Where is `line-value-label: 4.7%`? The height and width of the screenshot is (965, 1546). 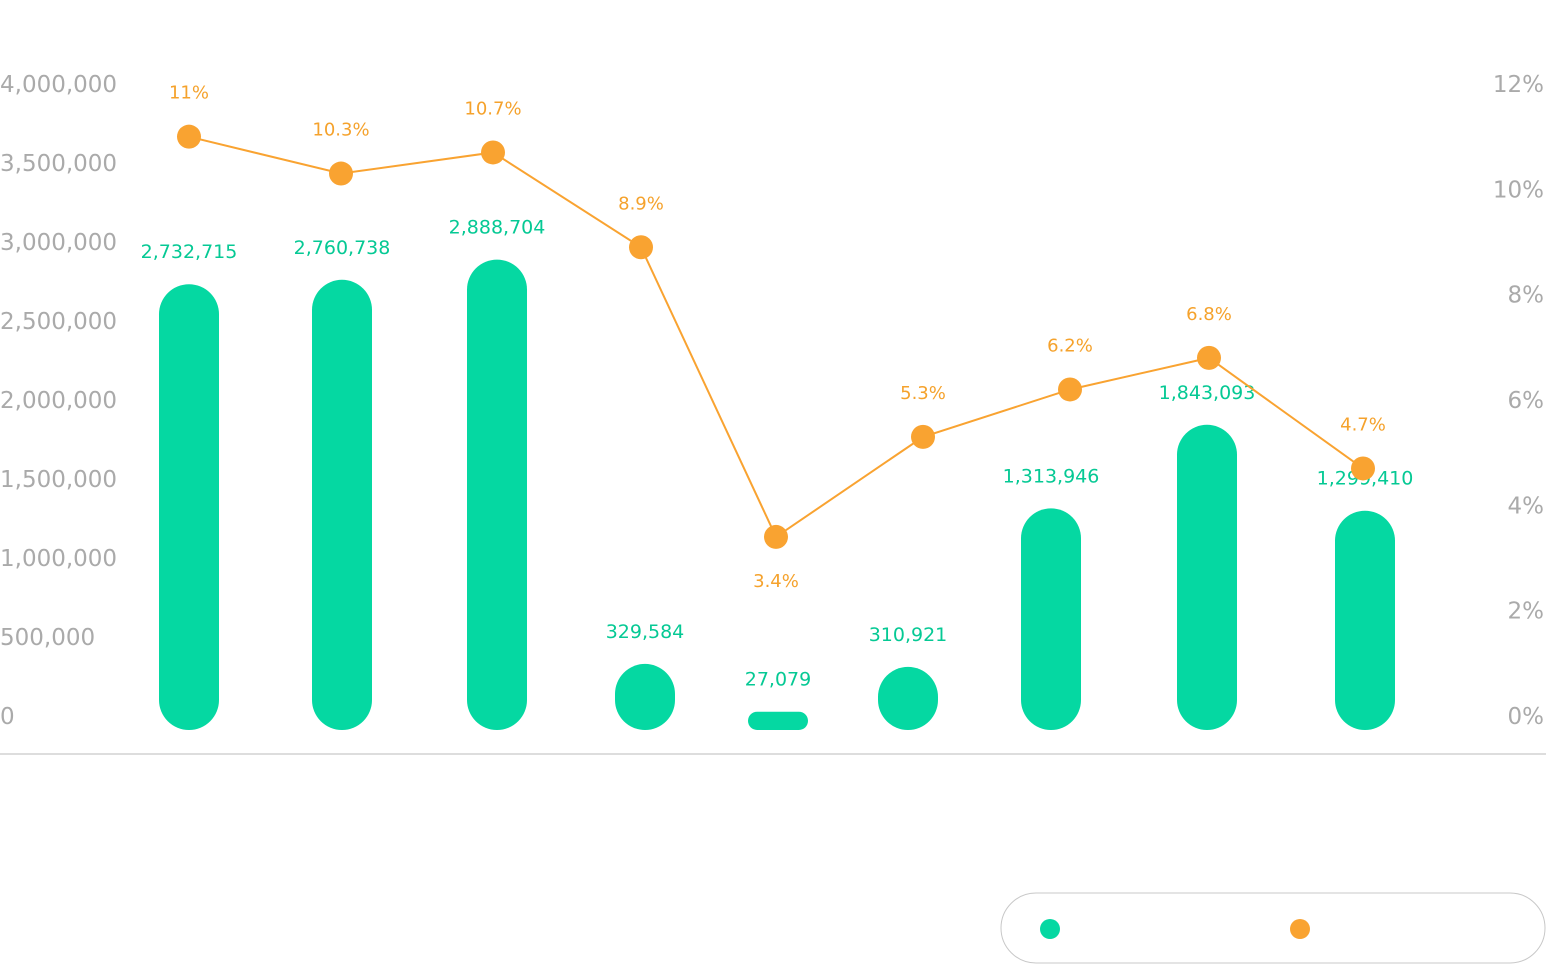 line-value-label: 4.7% is located at coordinates (1363, 424).